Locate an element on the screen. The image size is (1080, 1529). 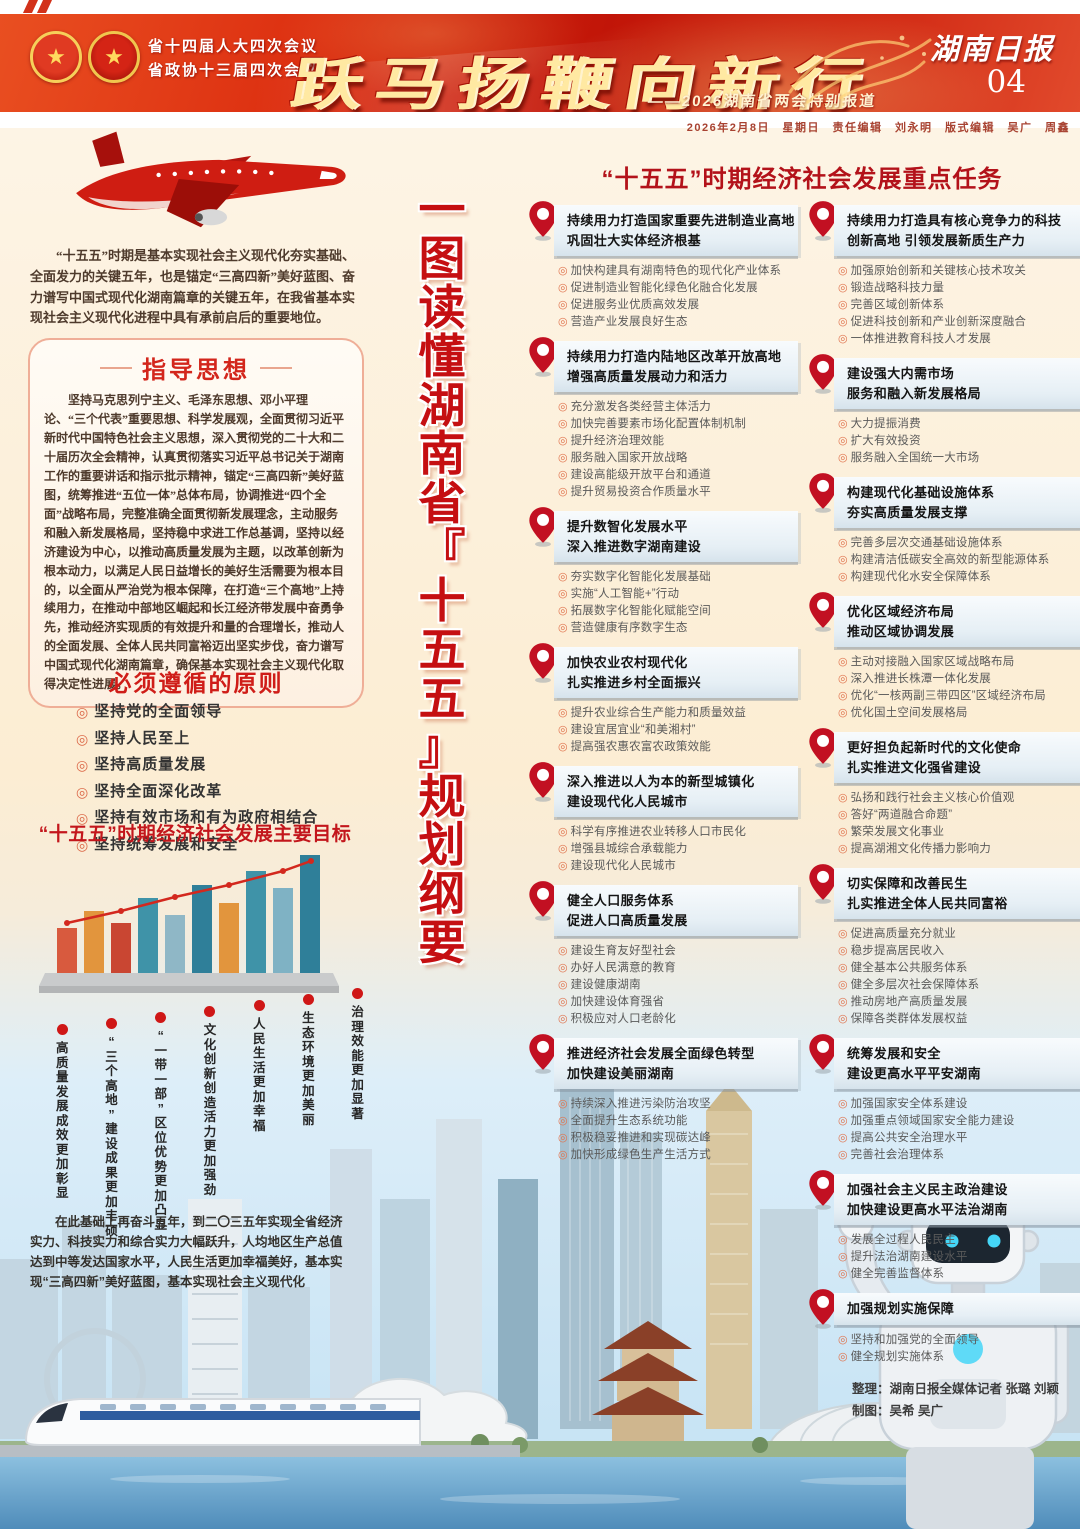
task-bullet-label: 加强重点领域国家安全能力建设 is located at coordinates (932, 1121).